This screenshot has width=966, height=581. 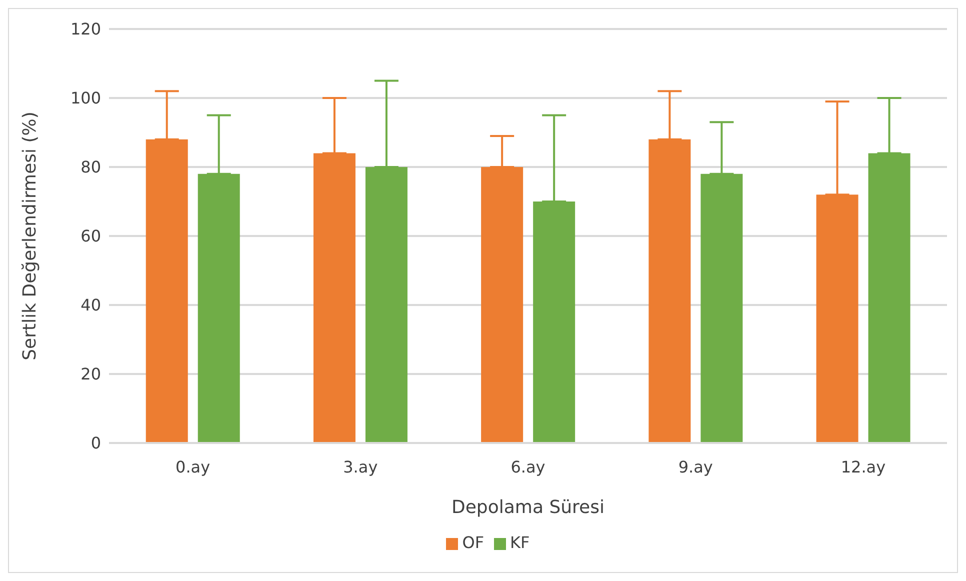 What do you see at coordinates (29, 236) in the screenshot?
I see `y-axis-title: Sertlik Değerlendirmesi (%)` at bounding box center [29, 236].